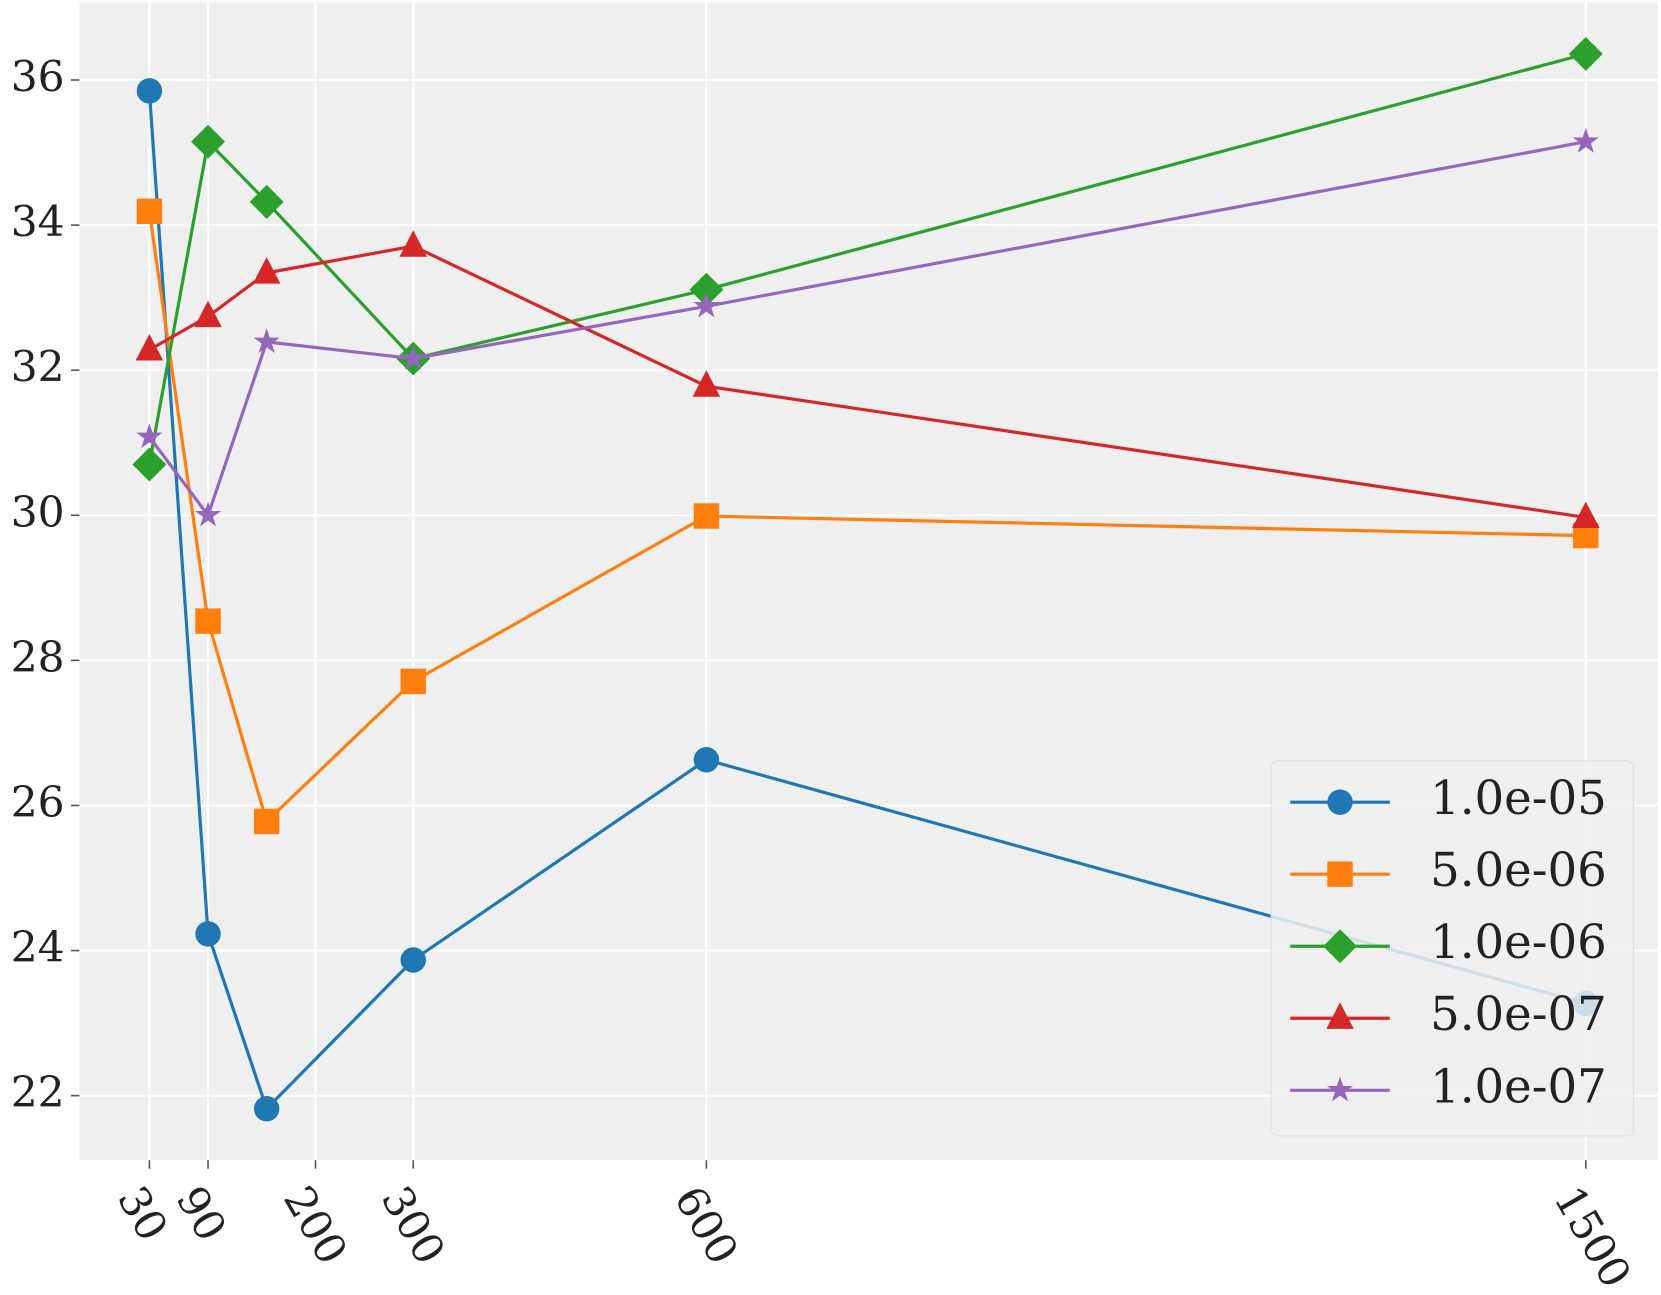 The width and height of the screenshot is (1661, 1295). I want to click on y-tick-label: 24, so click(38, 947).